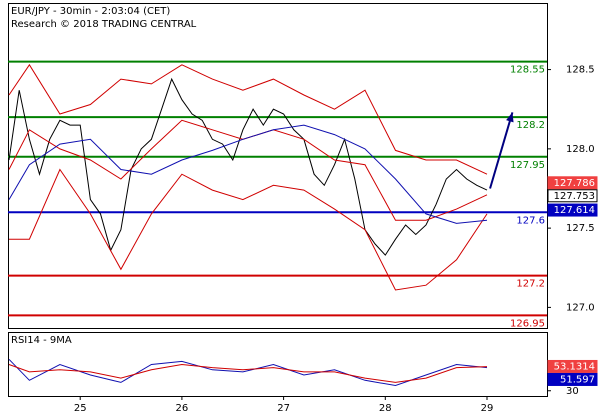  What do you see at coordinates (580, 228) in the screenshot?
I see `y-tick-label: 127.5` at bounding box center [580, 228].